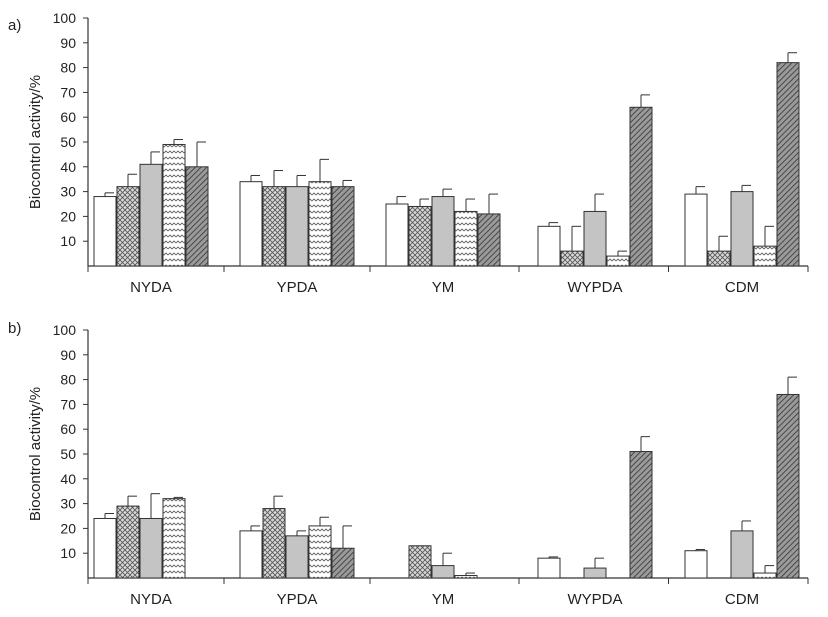 The width and height of the screenshot is (828, 617). I want to click on panel-label: b), so click(14, 328).